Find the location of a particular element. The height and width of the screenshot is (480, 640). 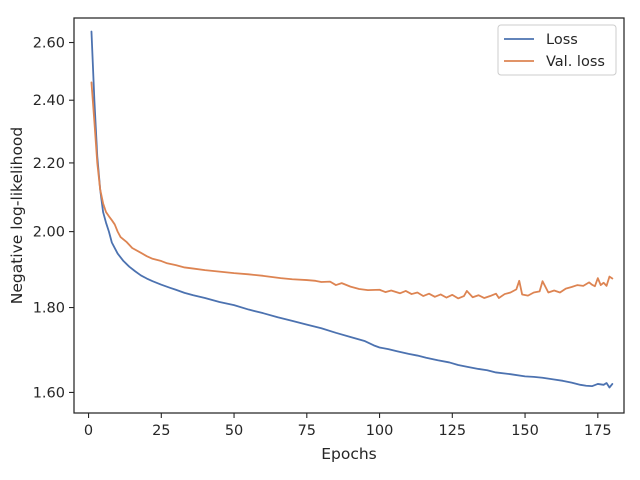

x-tick-label: 100 is located at coordinates (380, 431).